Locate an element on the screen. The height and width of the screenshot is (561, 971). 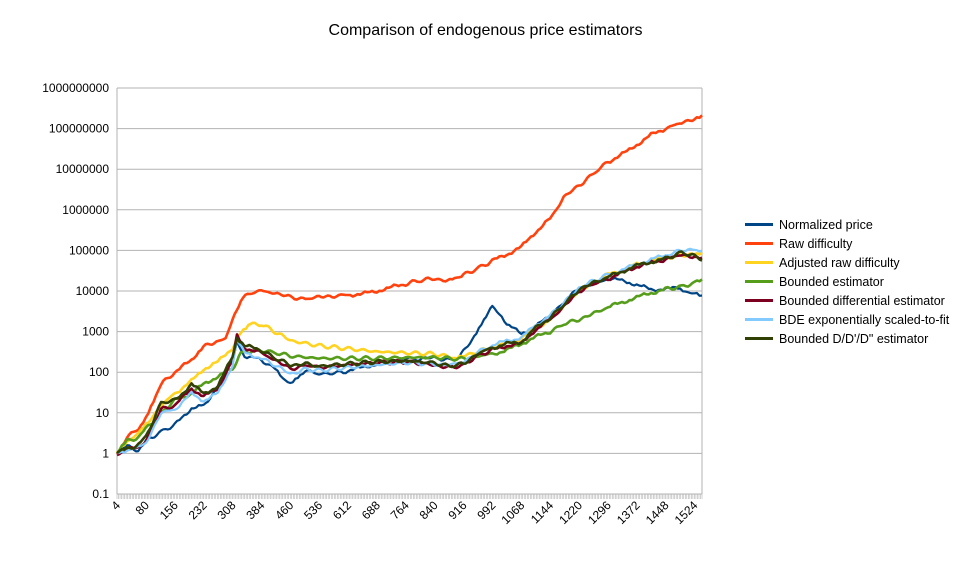
legend-item: Bounded estimator is located at coordinates (847, 281).